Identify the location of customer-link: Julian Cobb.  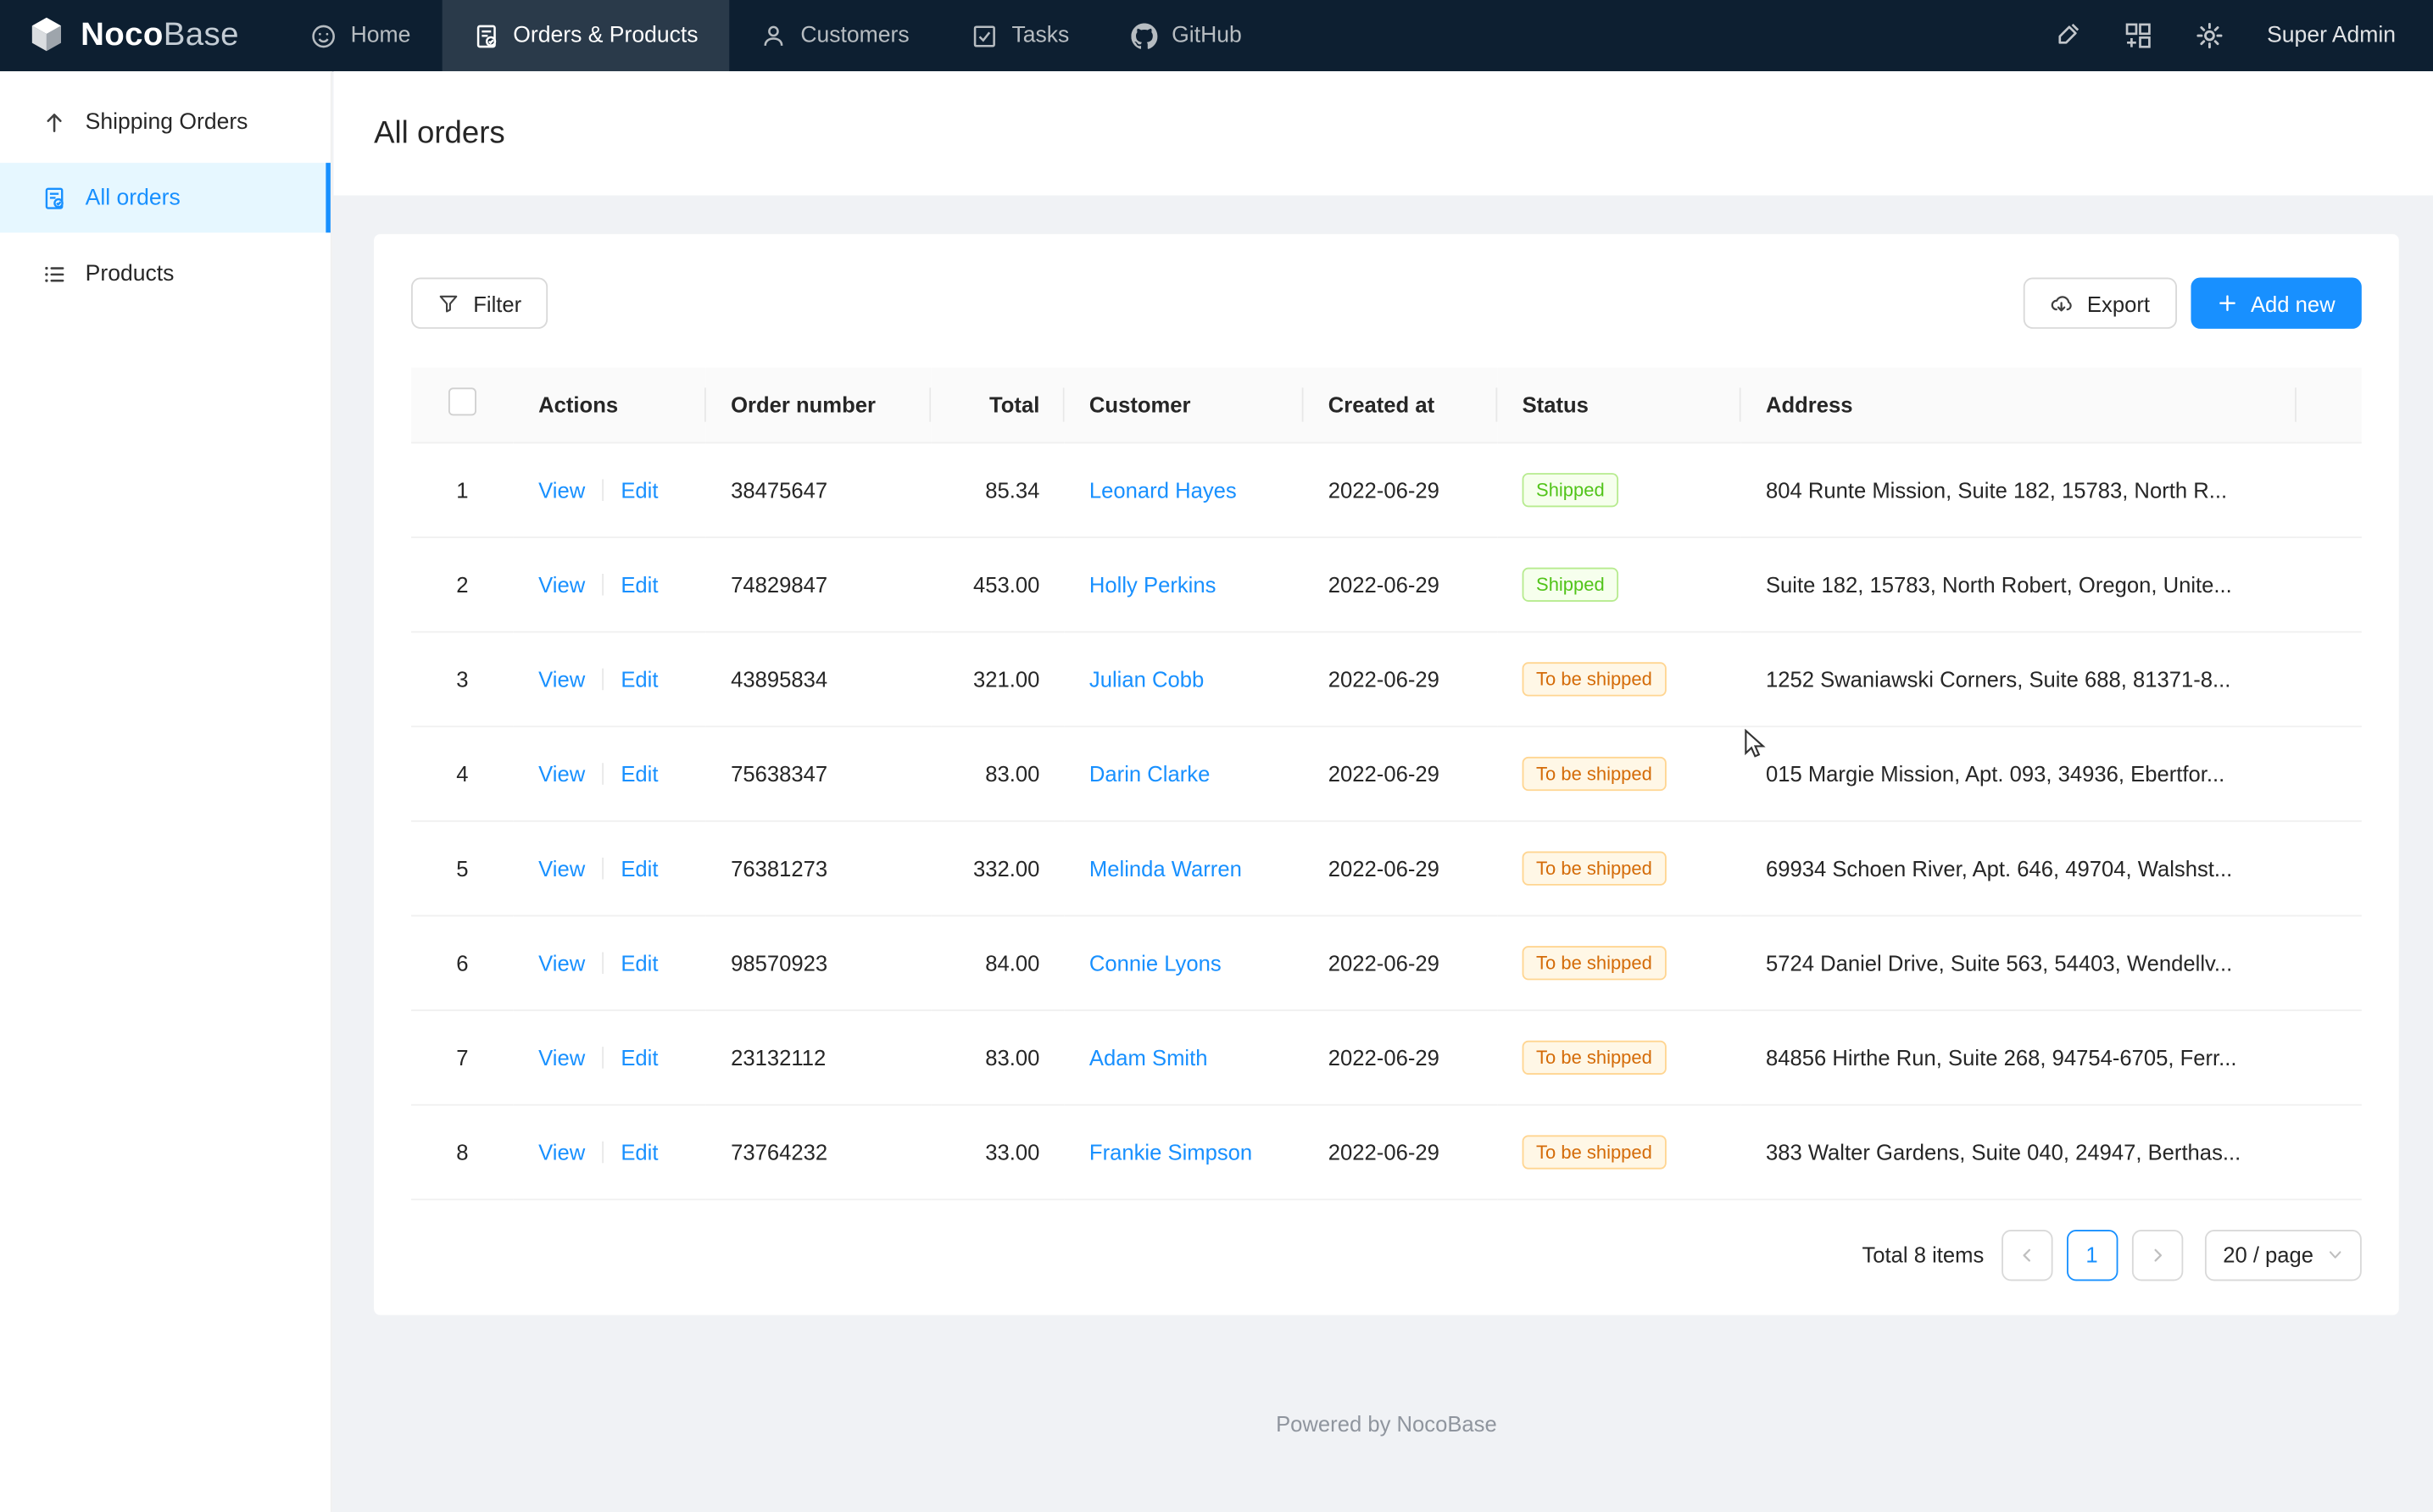
(1147, 678).